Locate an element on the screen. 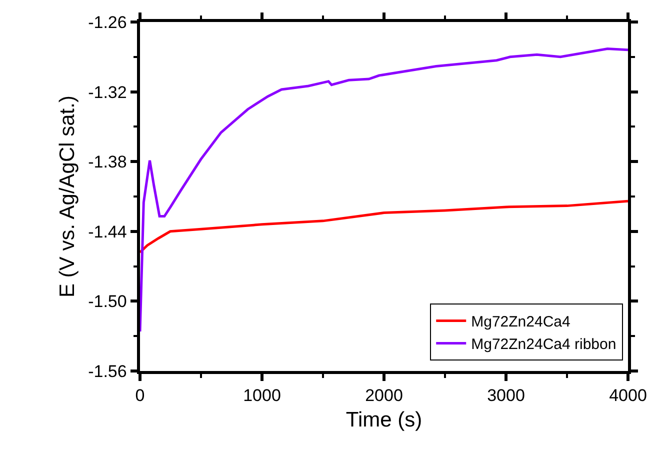 The width and height of the screenshot is (662, 461). y-tick-label: -1.44 is located at coordinates (107, 232).